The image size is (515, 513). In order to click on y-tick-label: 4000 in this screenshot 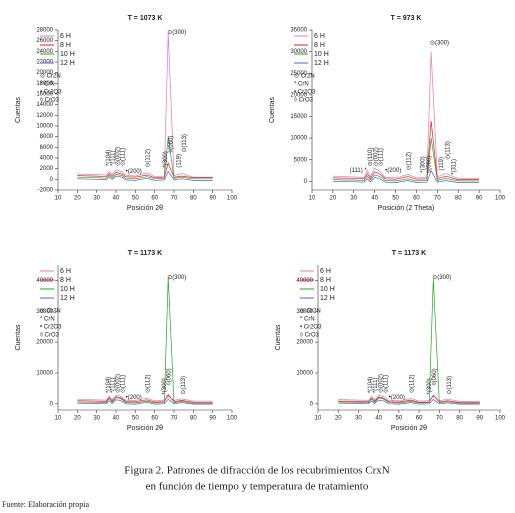, I will do `click(47, 159)`.